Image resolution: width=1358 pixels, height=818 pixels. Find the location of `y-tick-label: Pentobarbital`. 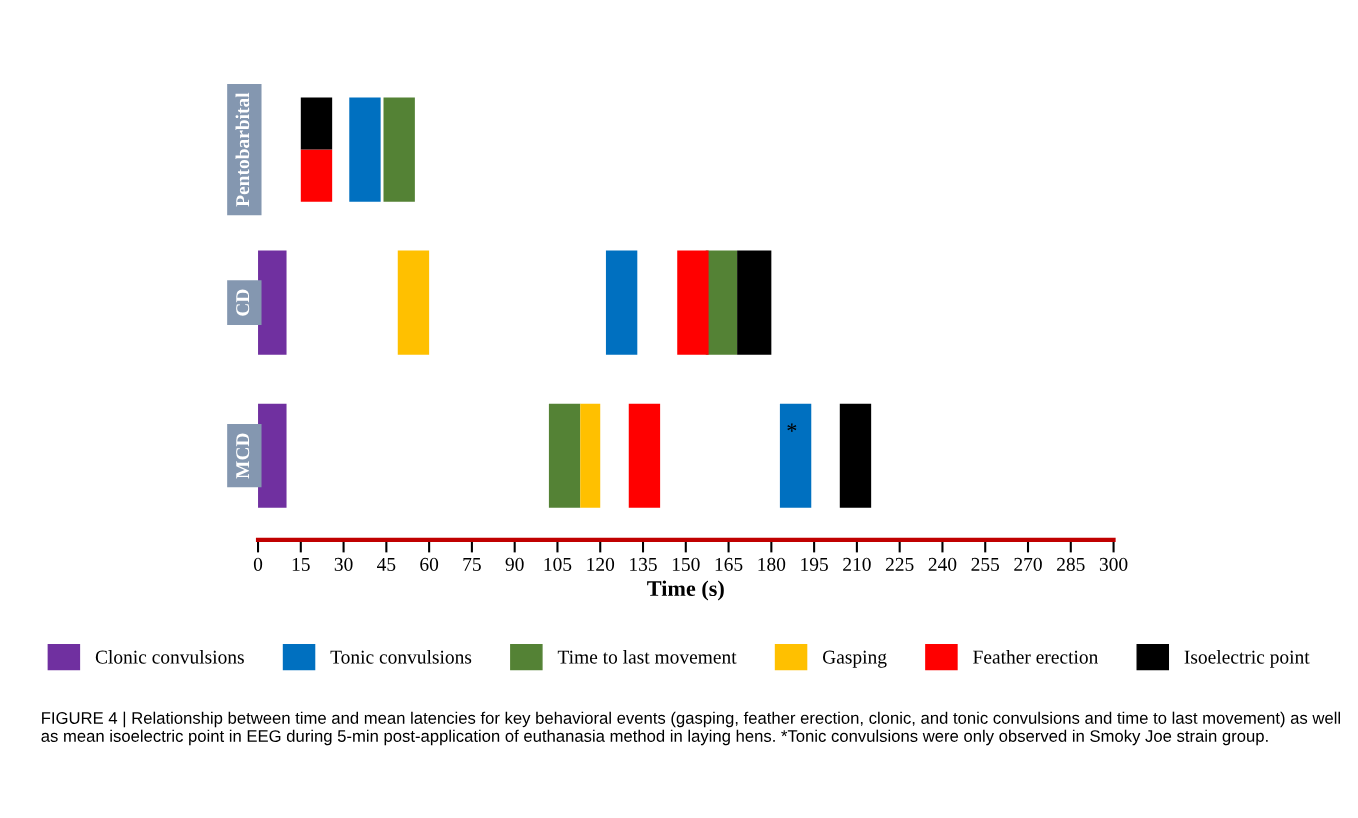

y-tick-label: Pentobarbital is located at coordinates (242, 149).